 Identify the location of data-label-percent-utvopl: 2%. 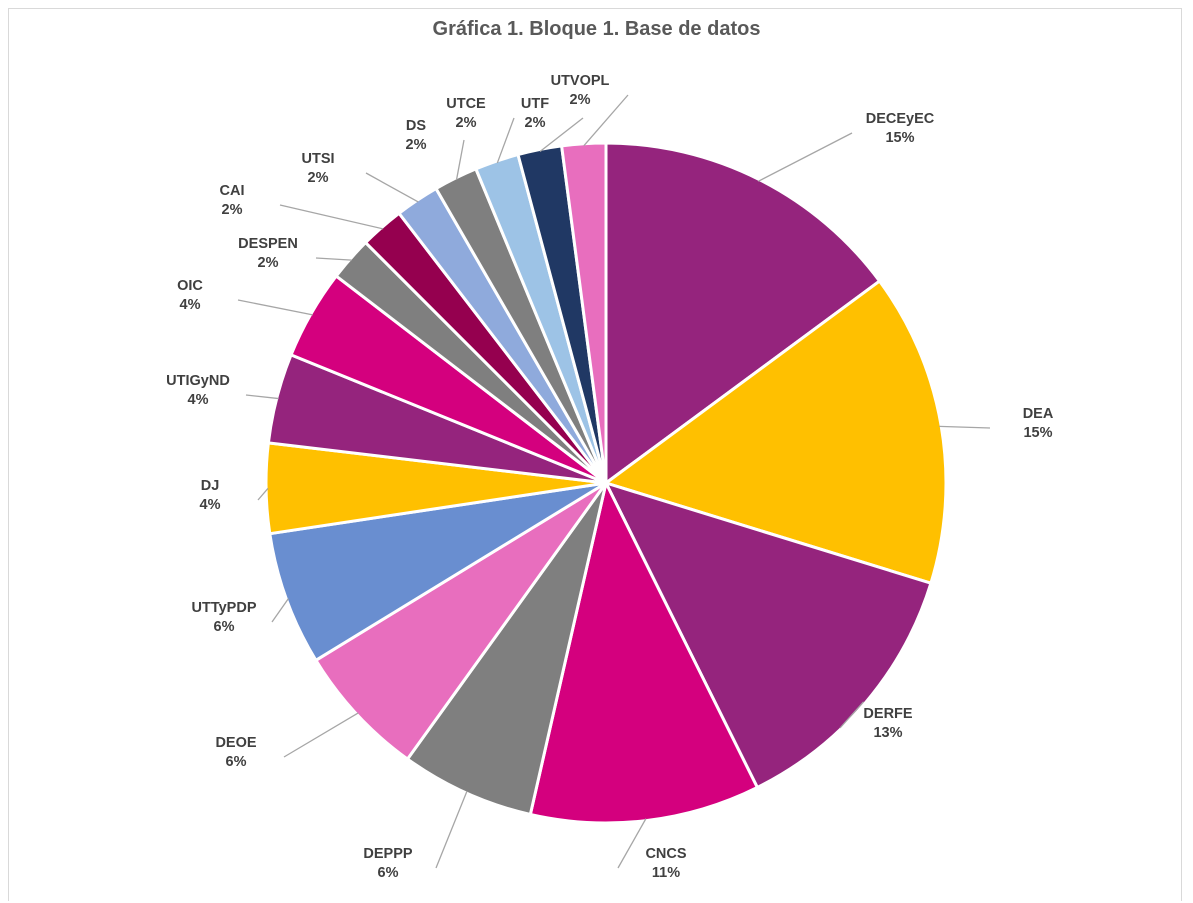
(580, 100).